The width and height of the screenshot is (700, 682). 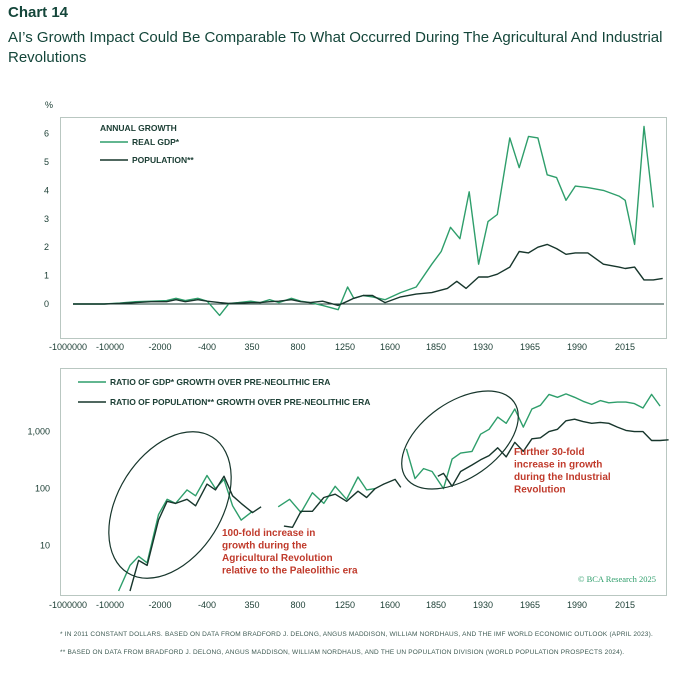 What do you see at coordinates (159, 605) in the screenshot?
I see `x-tick-label-bottom: -2000` at bounding box center [159, 605].